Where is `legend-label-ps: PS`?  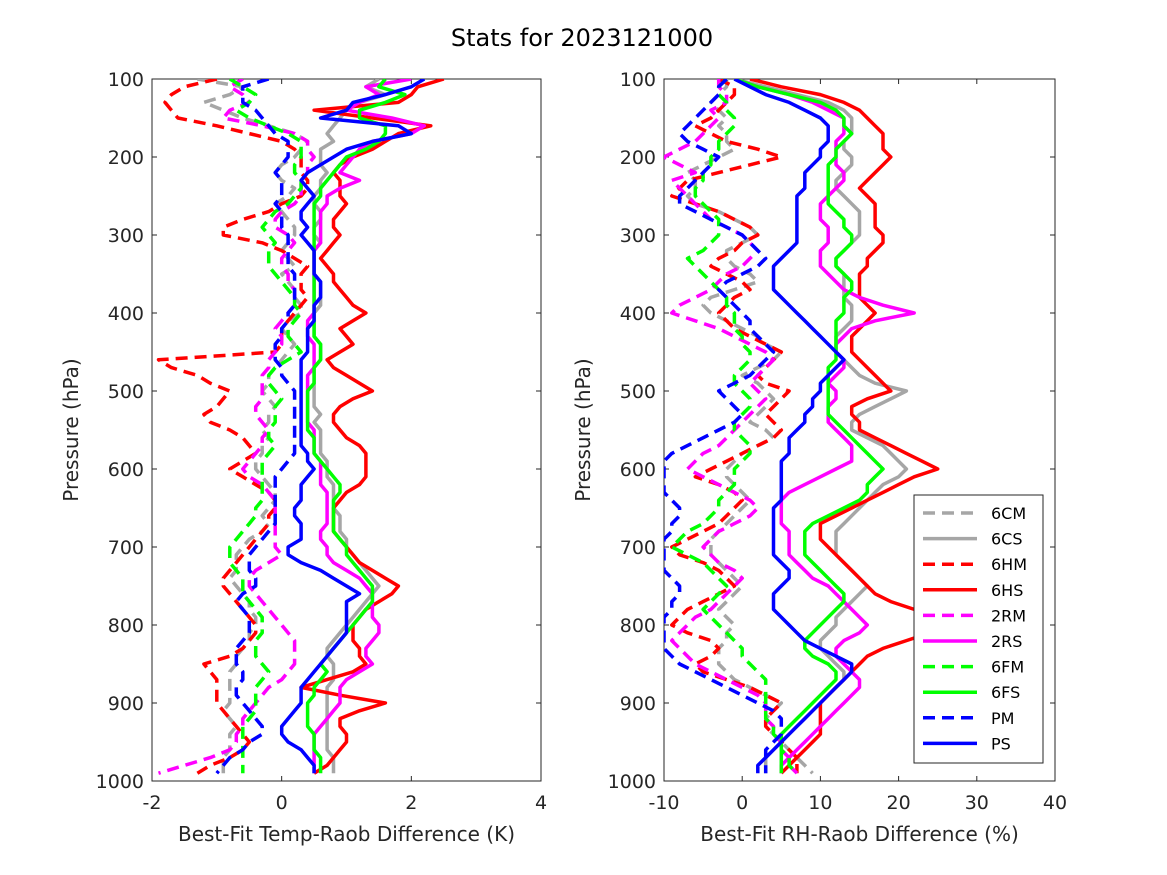 legend-label-ps: PS is located at coordinates (1001, 743).